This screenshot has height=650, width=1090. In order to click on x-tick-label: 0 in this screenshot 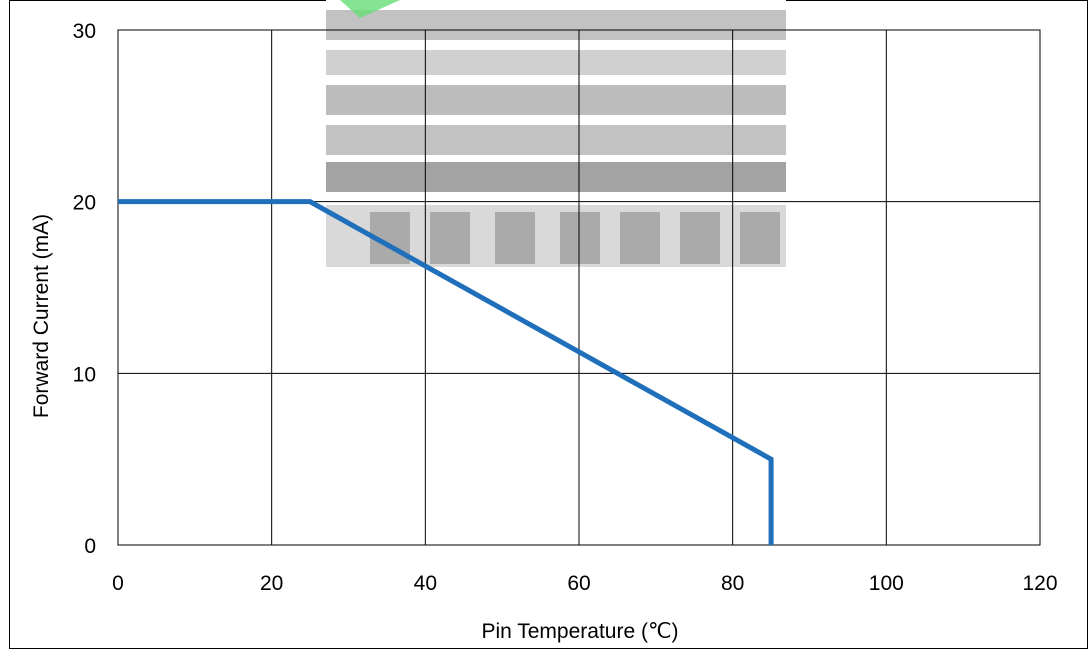, I will do `click(118, 583)`.